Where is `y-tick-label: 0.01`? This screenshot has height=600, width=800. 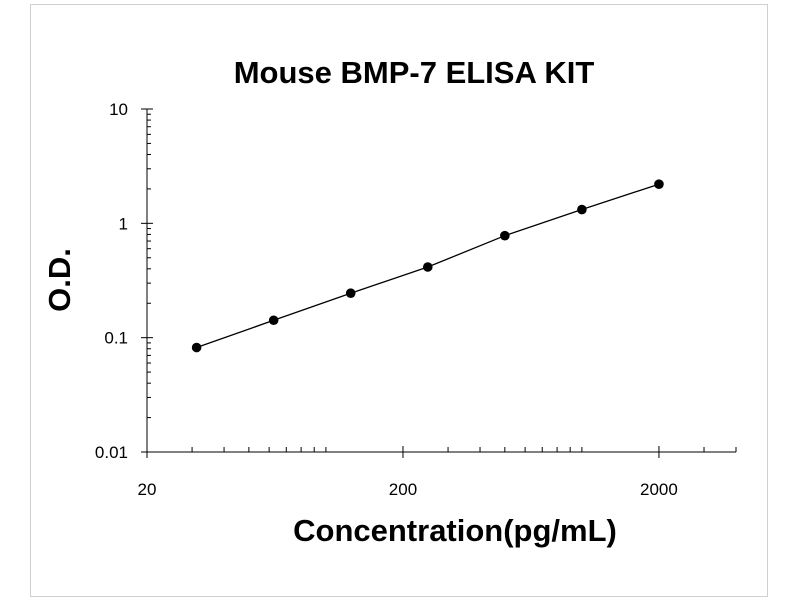 y-tick-label: 0.01 is located at coordinates (111, 452).